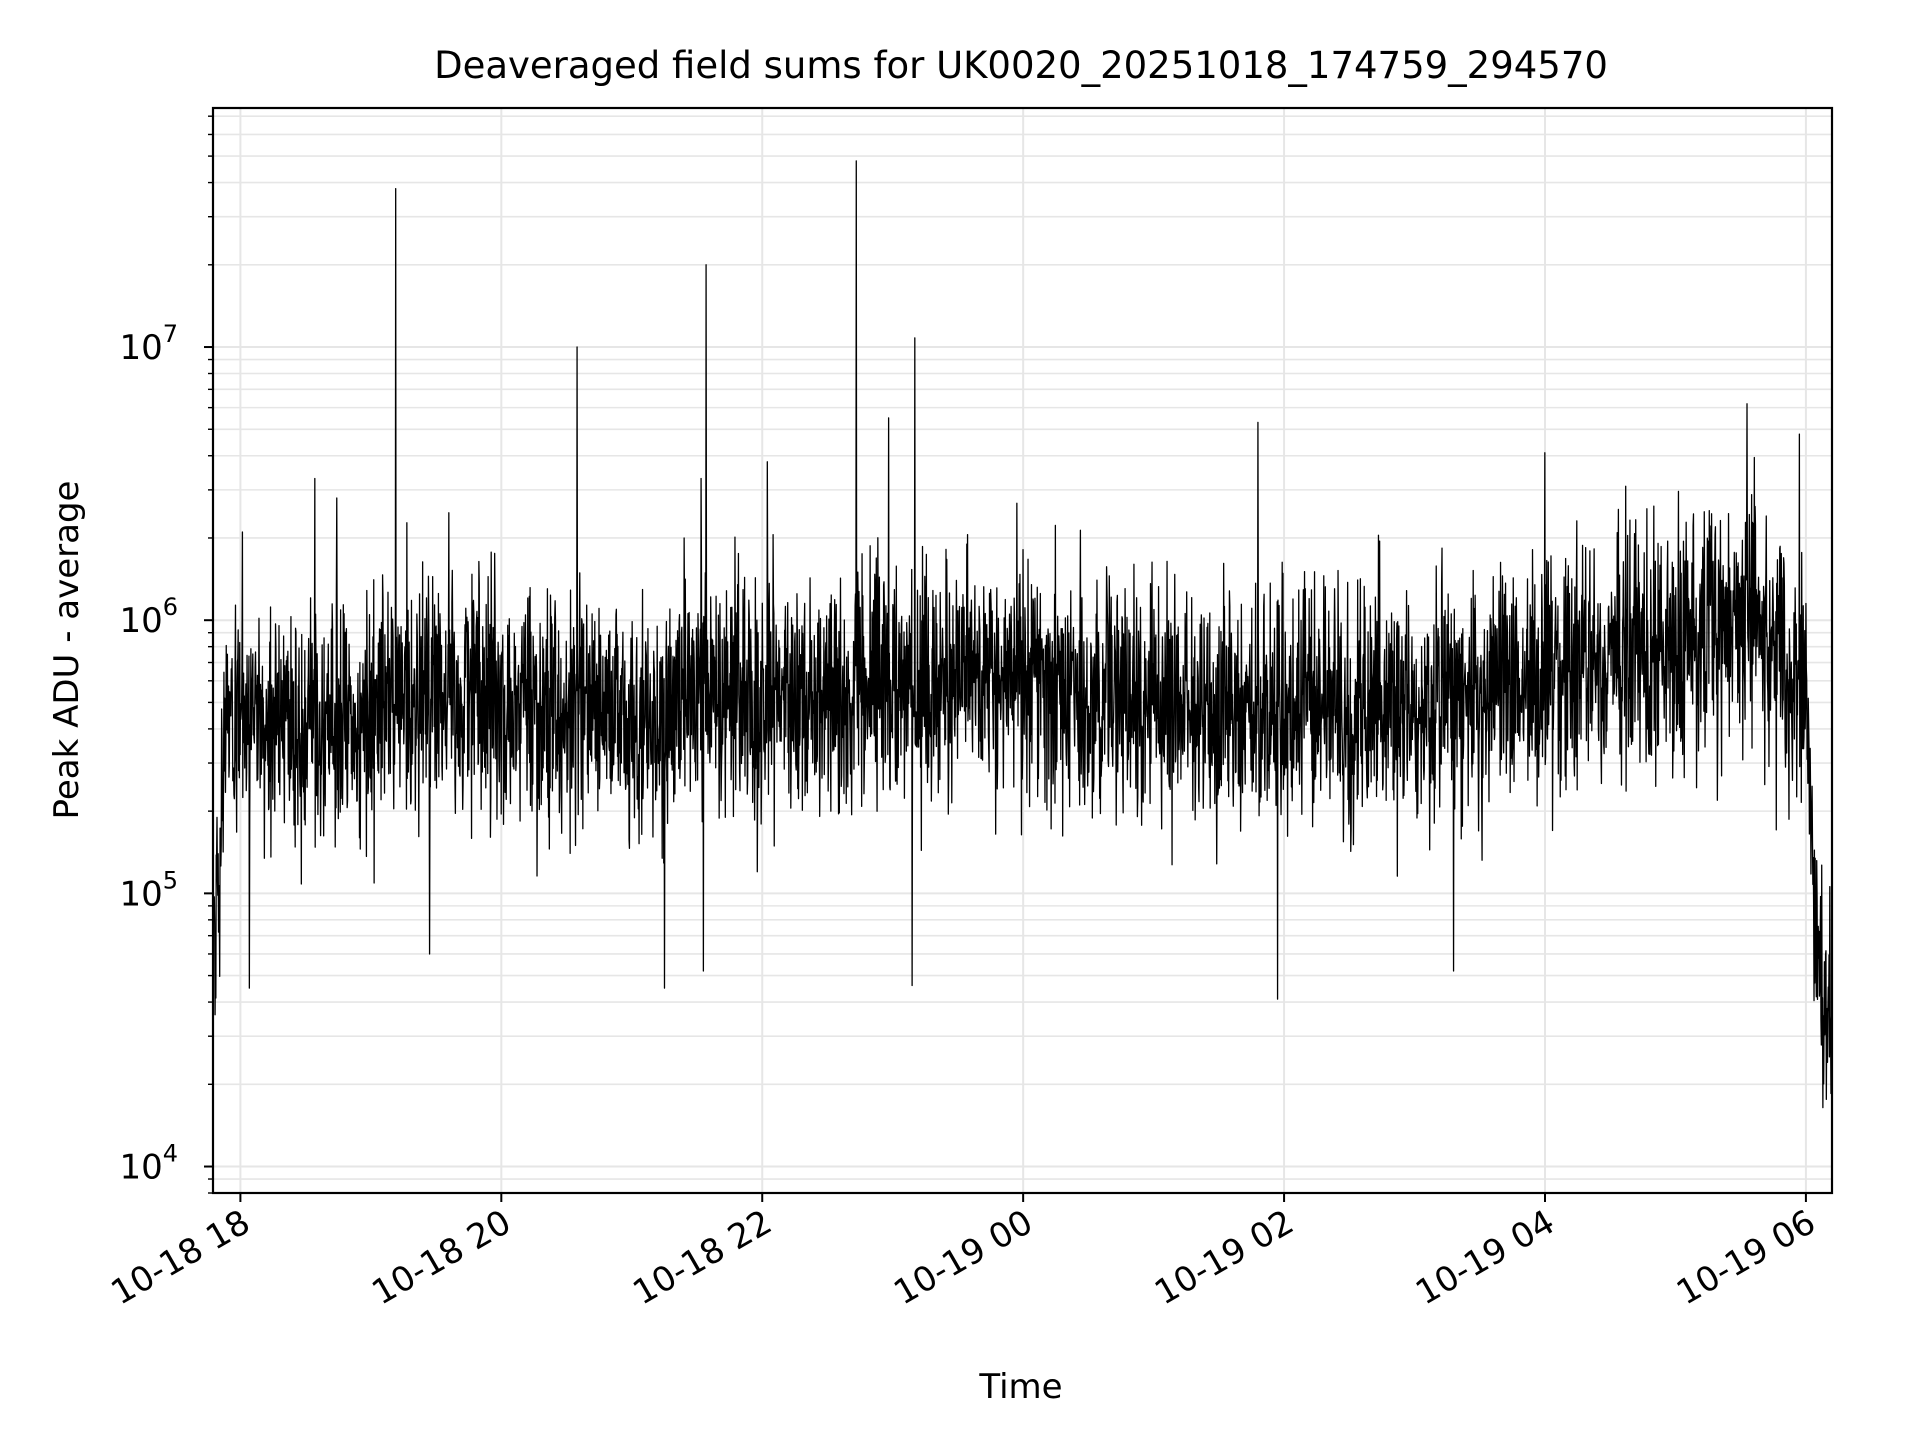  What do you see at coordinates (170, 1154) in the screenshot?
I see `y-tick-label-exponent: 4` at bounding box center [170, 1154].